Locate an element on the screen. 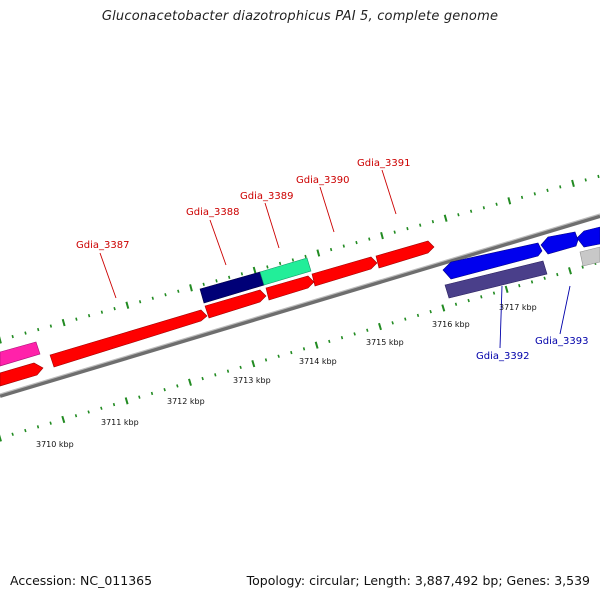 The image size is (600, 600). scale-label-3713: 3713 kbp is located at coordinates (252, 380).